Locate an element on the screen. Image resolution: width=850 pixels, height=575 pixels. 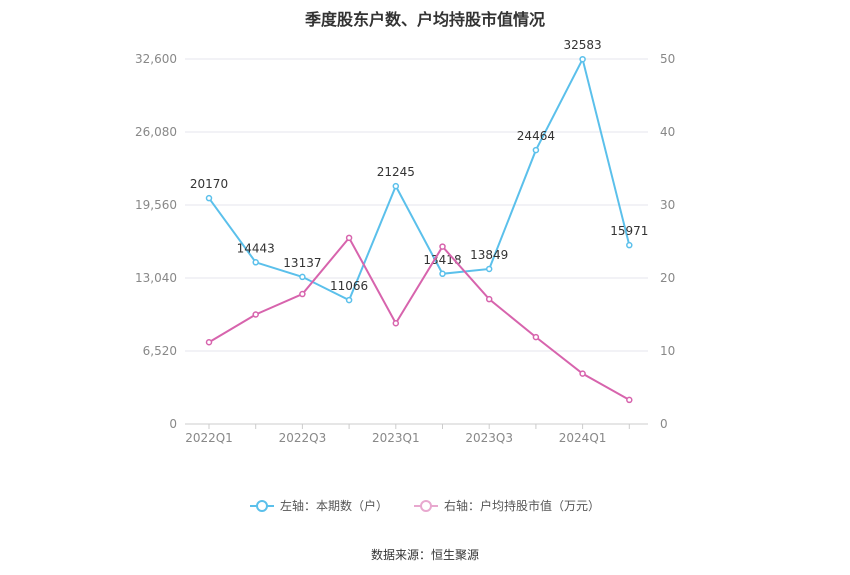
data-label: 32583 is located at coordinates (583, 45).